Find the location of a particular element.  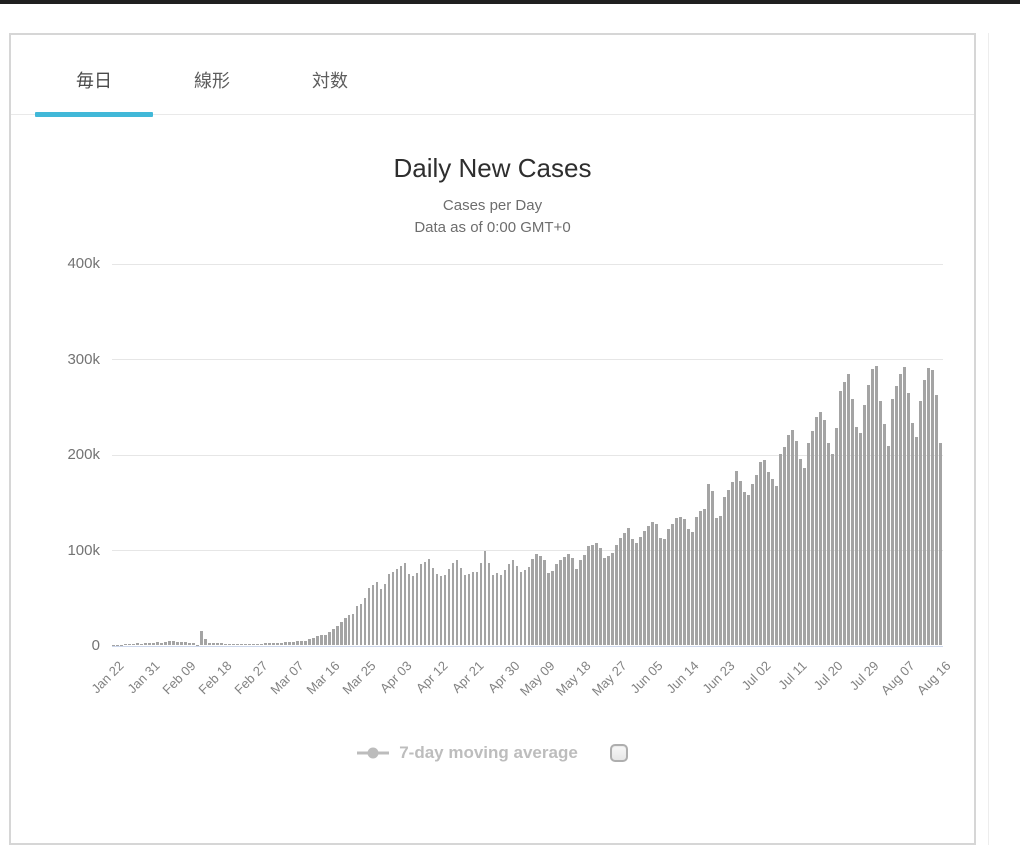

tab-logarithmic: 対数 is located at coordinates (330, 79).